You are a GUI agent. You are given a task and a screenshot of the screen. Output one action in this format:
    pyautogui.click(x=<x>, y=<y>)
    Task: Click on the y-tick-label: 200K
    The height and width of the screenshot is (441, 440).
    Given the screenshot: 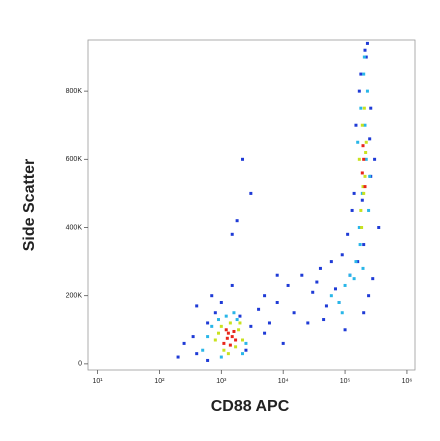 What is the action you would take?
    pyautogui.click(x=74, y=296)
    